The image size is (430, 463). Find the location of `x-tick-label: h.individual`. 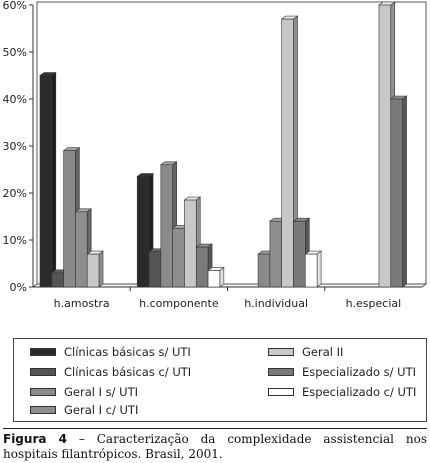

x-tick-label: h.individual is located at coordinates (276, 303).